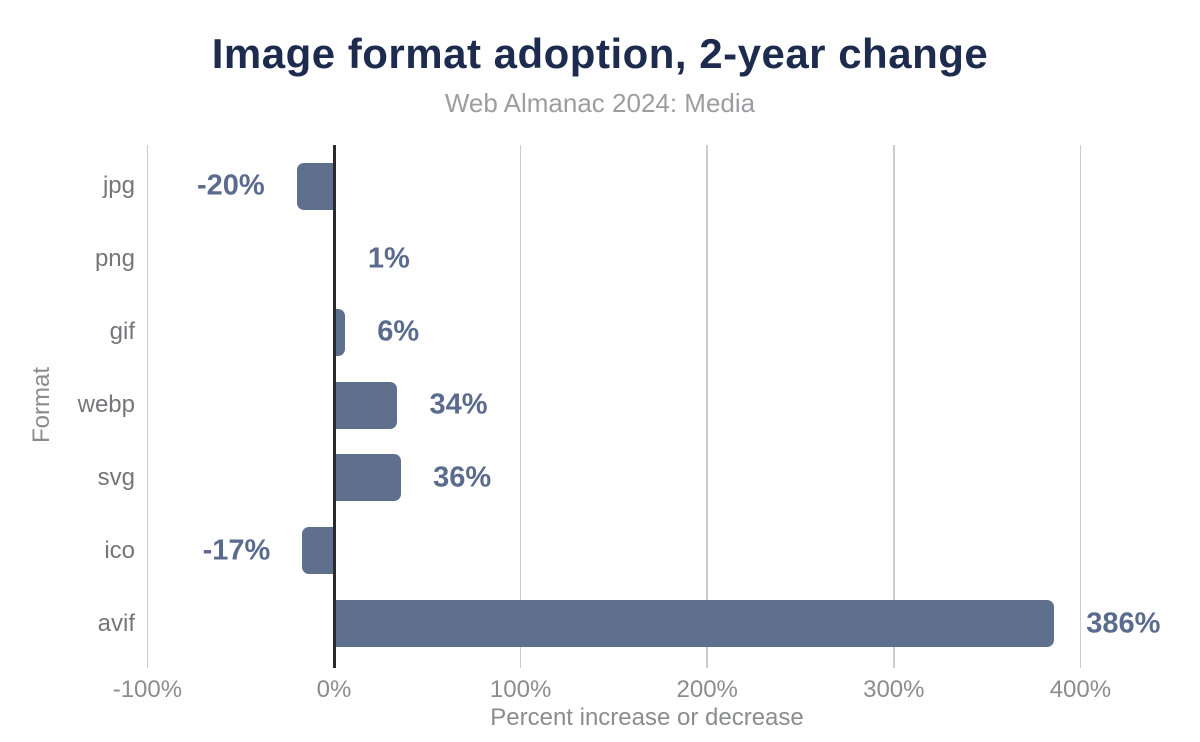  I want to click on data-label-svg: 36%, so click(462, 477).